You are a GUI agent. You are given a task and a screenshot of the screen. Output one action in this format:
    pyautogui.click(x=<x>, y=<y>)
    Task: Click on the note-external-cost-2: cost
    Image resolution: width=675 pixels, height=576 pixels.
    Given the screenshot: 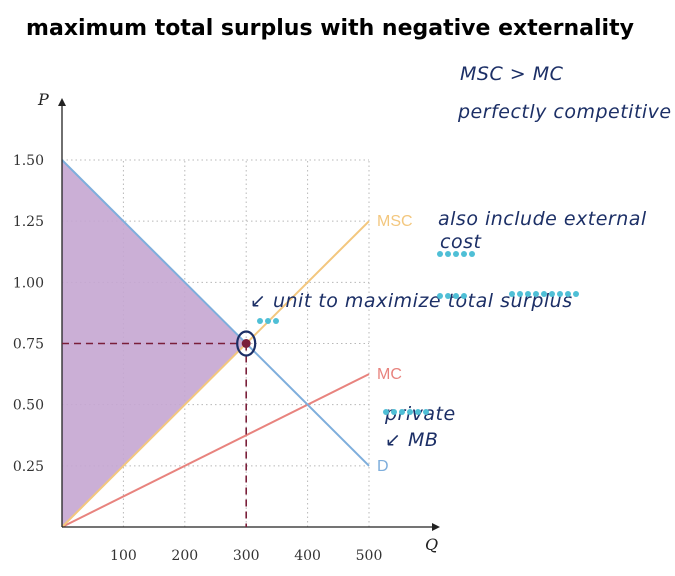 What is the action you would take?
    pyautogui.click(x=461, y=242)
    